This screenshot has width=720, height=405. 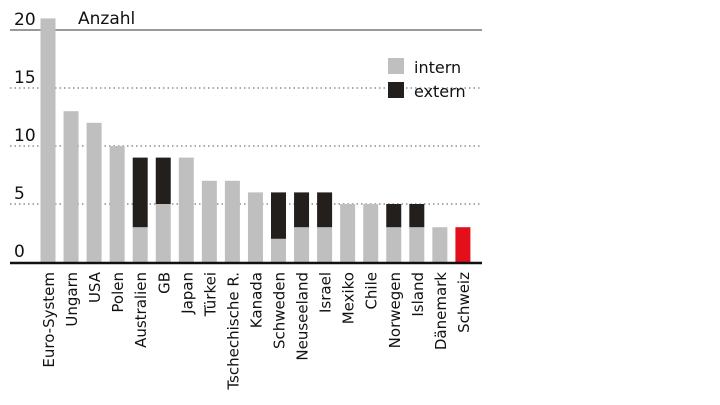 What do you see at coordinates (25, 20) in the screenshot?
I see `y-tick-label: 20` at bounding box center [25, 20].